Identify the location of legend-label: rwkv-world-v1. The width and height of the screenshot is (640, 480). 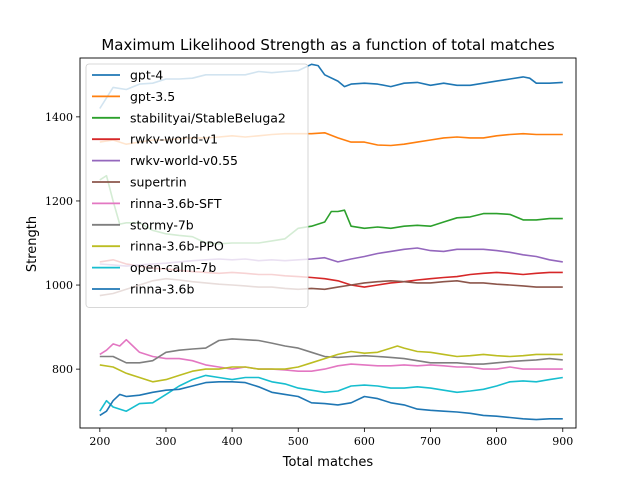
(174, 139).